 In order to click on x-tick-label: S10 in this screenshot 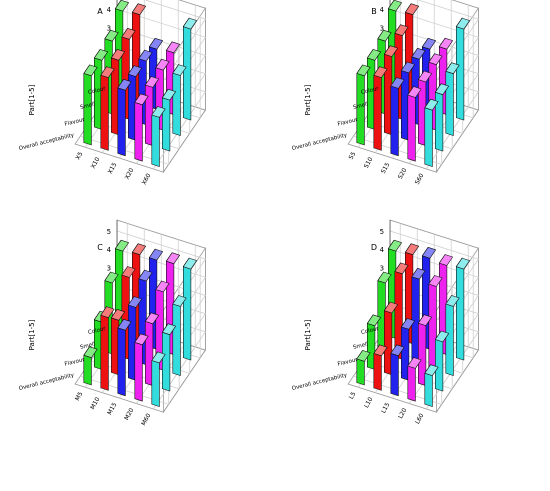, I will do `click(369, 163)`.